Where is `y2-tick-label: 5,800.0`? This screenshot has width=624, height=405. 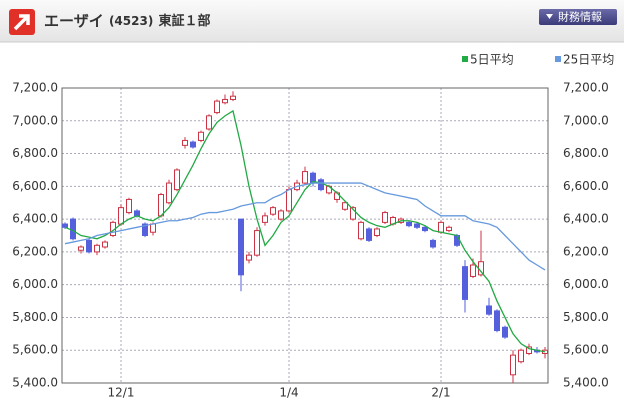
y2-tick-label: 5,800.0 is located at coordinates (586, 317).